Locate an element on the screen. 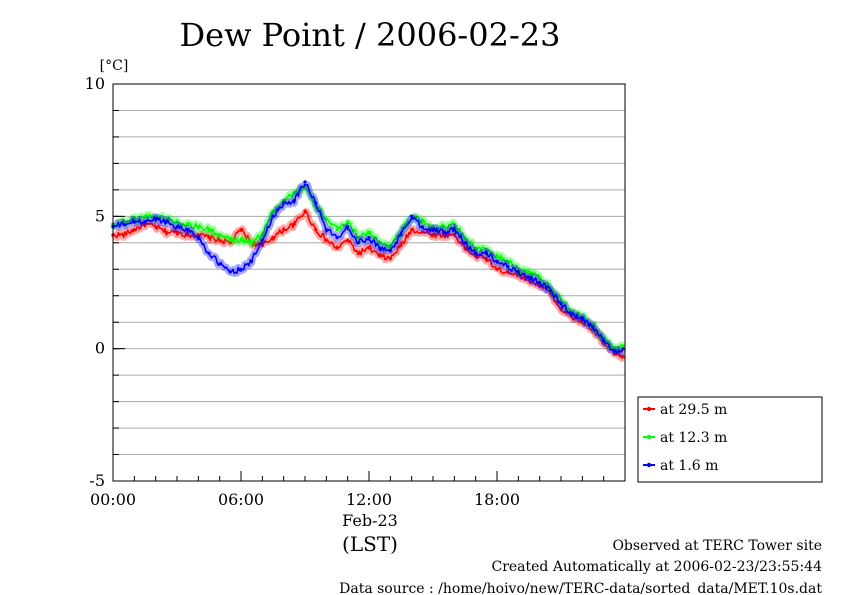 The width and height of the screenshot is (842, 595). legend-label: at 12.3 m is located at coordinates (693, 438).